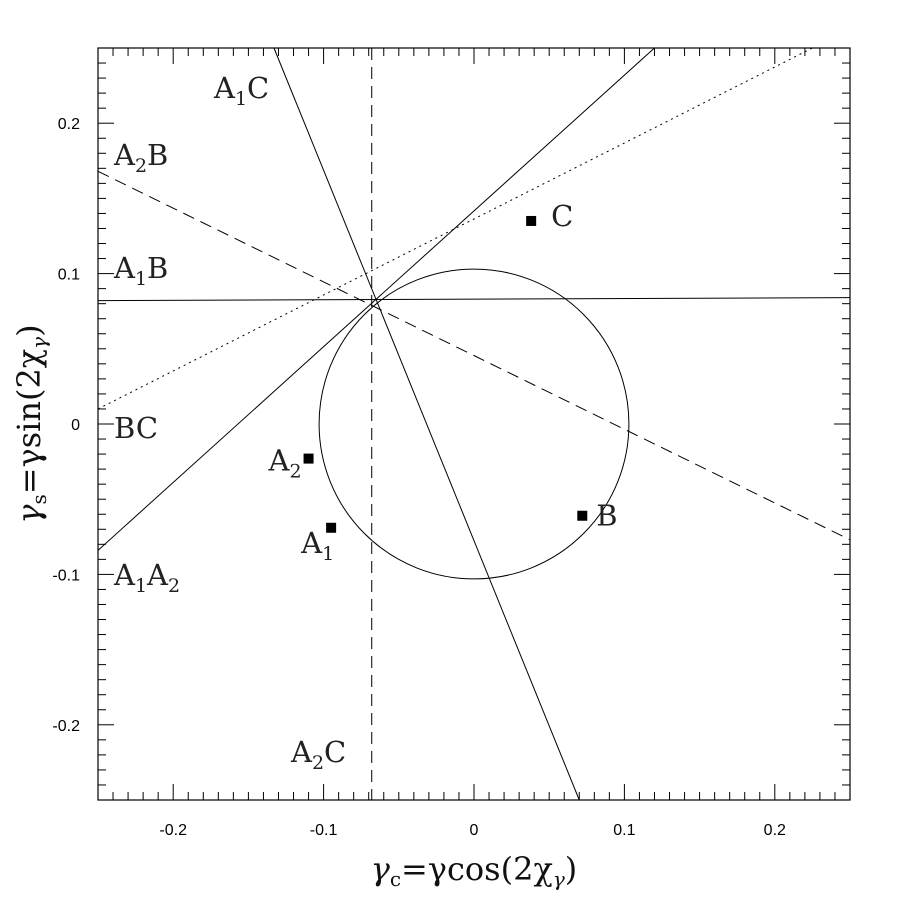 The width and height of the screenshot is (897, 897). I want to click on line-label-a1a2: A1A2, so click(146, 577).